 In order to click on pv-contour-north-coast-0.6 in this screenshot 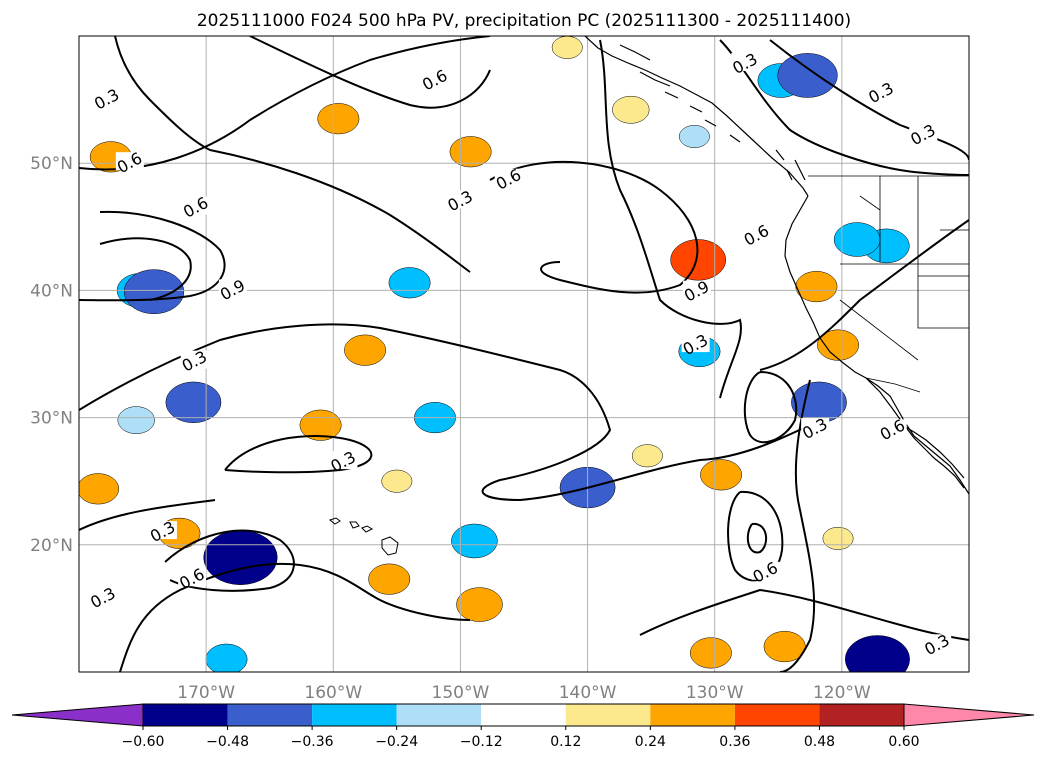, I will do `click(370, 72)`.